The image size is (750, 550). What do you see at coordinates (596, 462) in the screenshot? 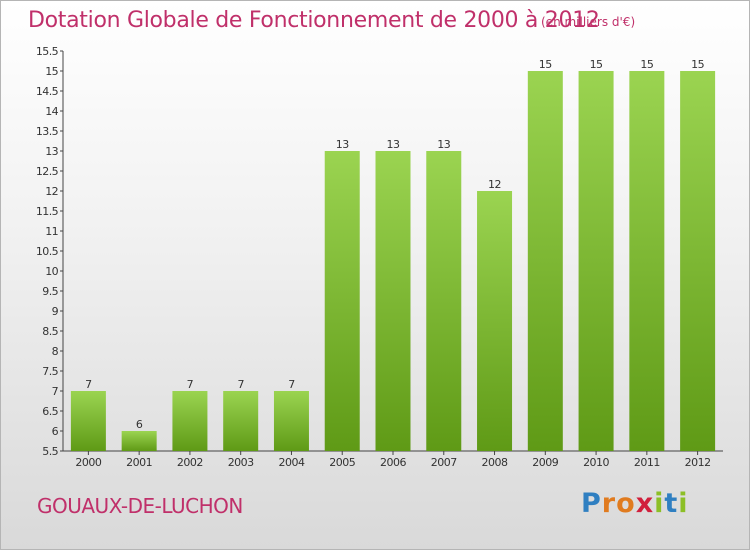
I see `x-tick-label: 2010` at bounding box center [596, 462].